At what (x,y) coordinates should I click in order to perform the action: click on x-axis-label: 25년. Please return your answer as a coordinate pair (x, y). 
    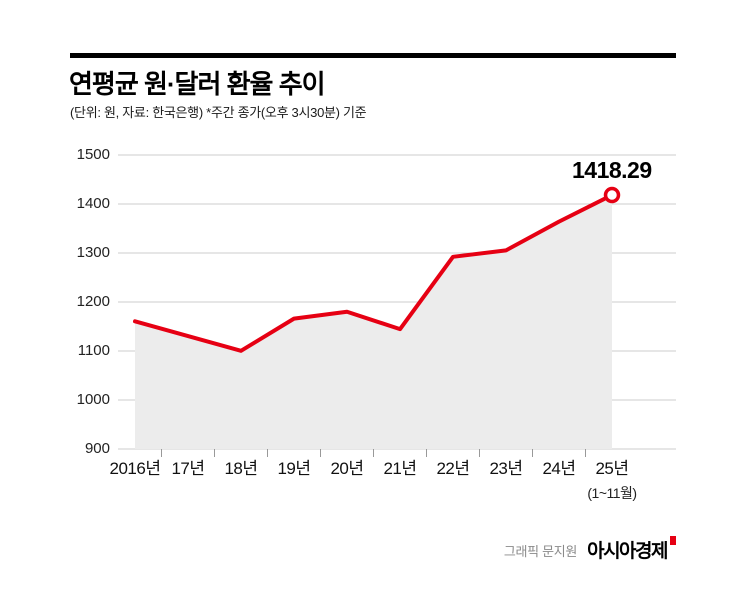
    Looking at the image, I should click on (612, 468).